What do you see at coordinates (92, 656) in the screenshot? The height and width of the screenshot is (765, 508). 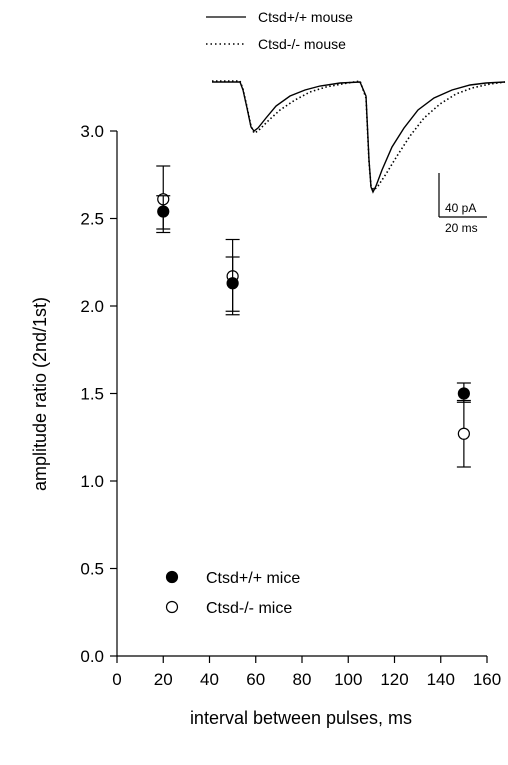 I see `y-tick-label: 0.0` at bounding box center [92, 656].